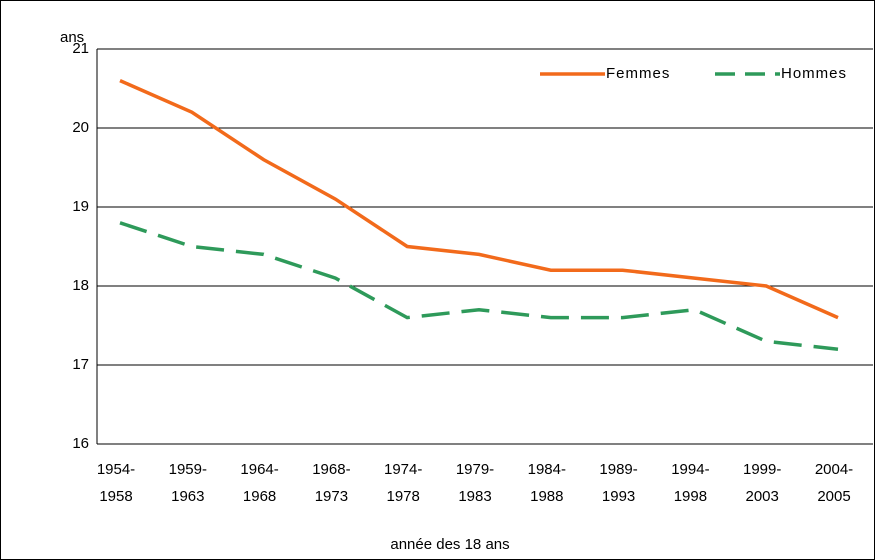 The image size is (875, 560). Describe the element at coordinates (331, 483) in the screenshot. I see `x-tick-label: 1968- 1973` at that location.